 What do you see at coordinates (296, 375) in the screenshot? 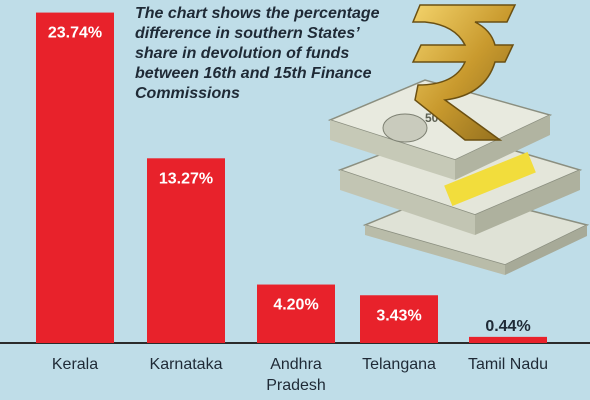
I see `category-label: Andhra Pradesh` at bounding box center [296, 375].